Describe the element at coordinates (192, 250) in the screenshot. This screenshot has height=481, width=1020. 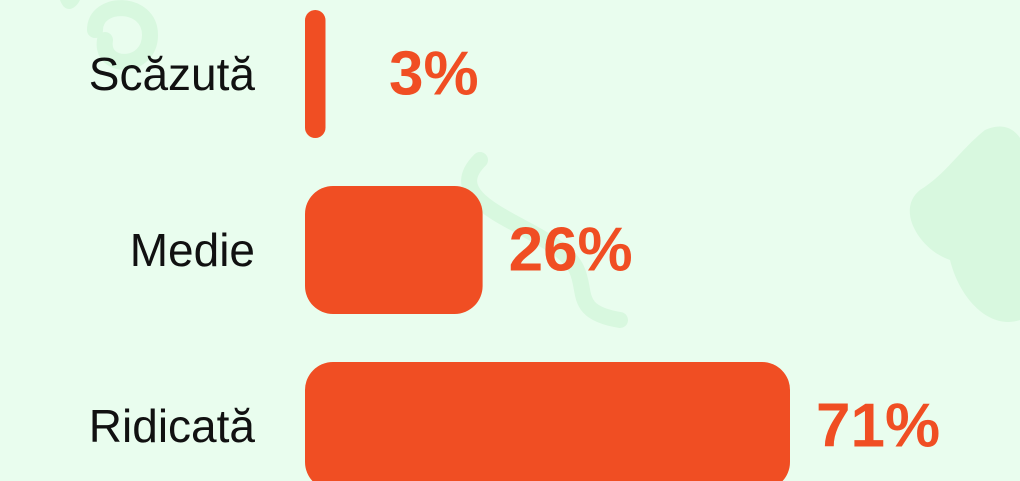
I see `category-label: Medie` at that location.